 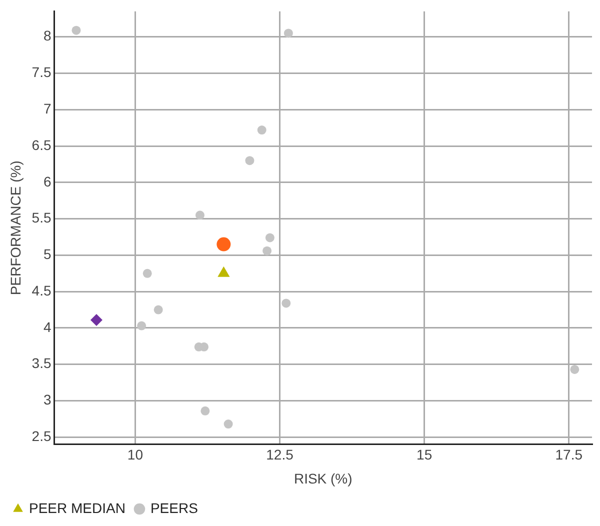 What do you see at coordinates (42, 436) in the screenshot?
I see `y-tick-label: 2.5` at bounding box center [42, 436].